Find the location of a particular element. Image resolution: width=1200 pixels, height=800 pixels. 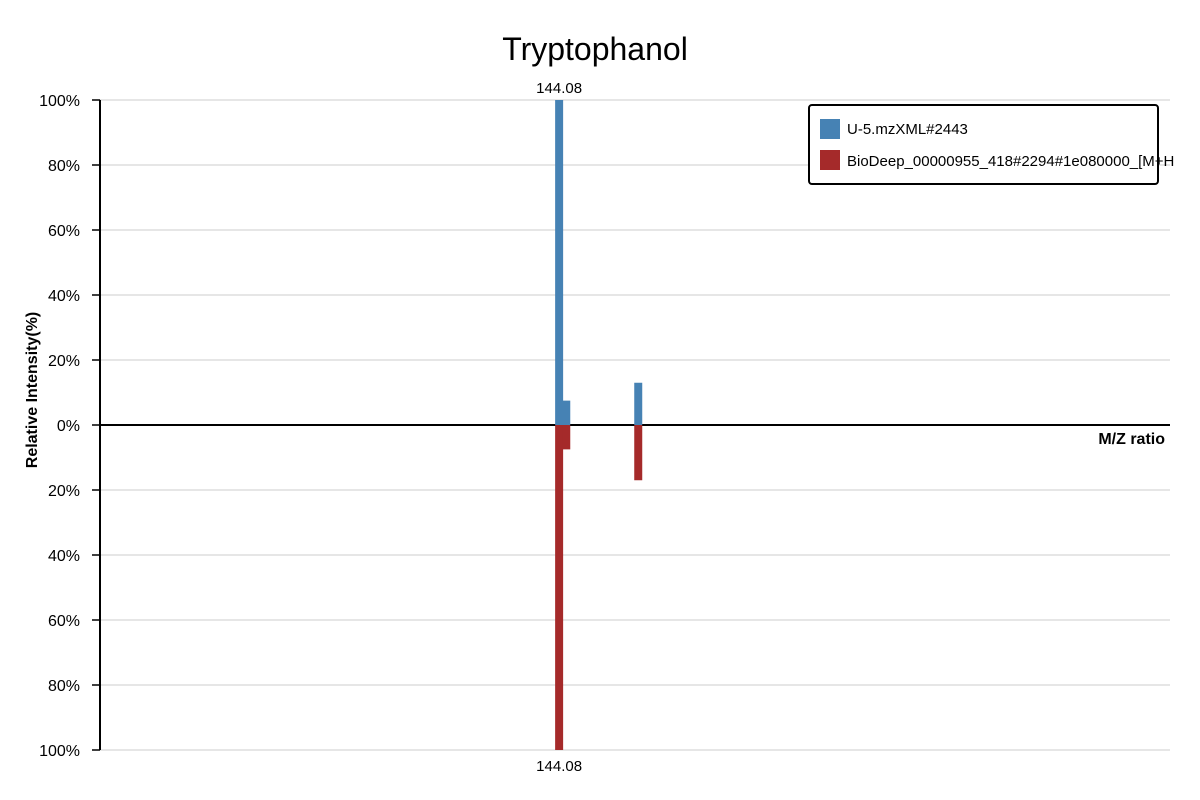

x-axis-label: M/Z ratio is located at coordinates (1131, 439).